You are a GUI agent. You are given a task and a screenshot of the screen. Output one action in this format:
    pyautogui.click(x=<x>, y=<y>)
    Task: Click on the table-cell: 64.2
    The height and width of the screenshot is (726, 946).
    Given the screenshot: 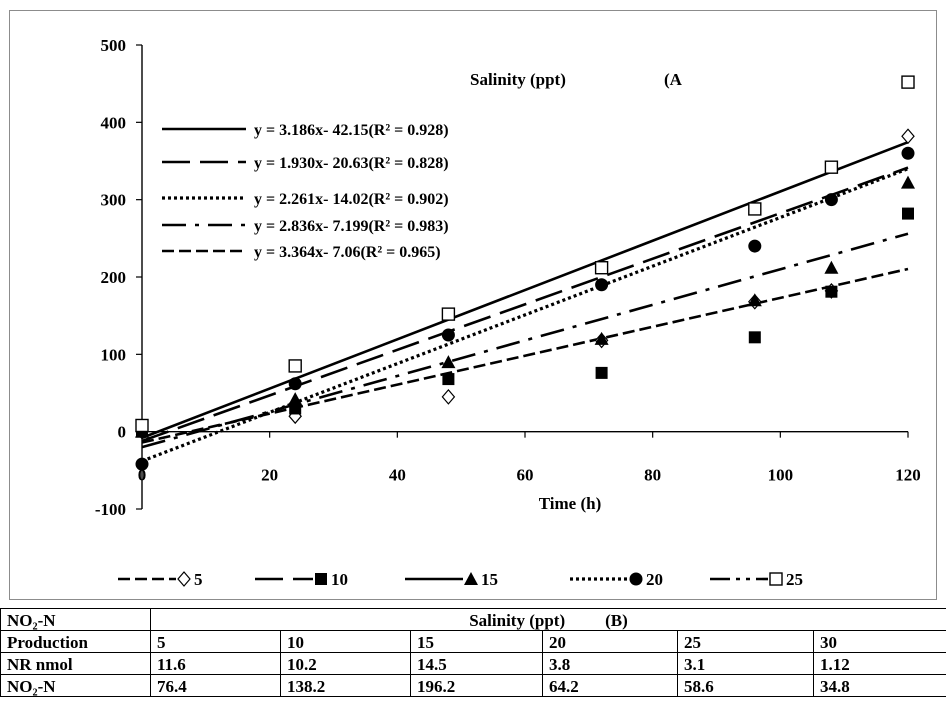 What is the action you would take?
    pyautogui.click(x=610, y=685)
    